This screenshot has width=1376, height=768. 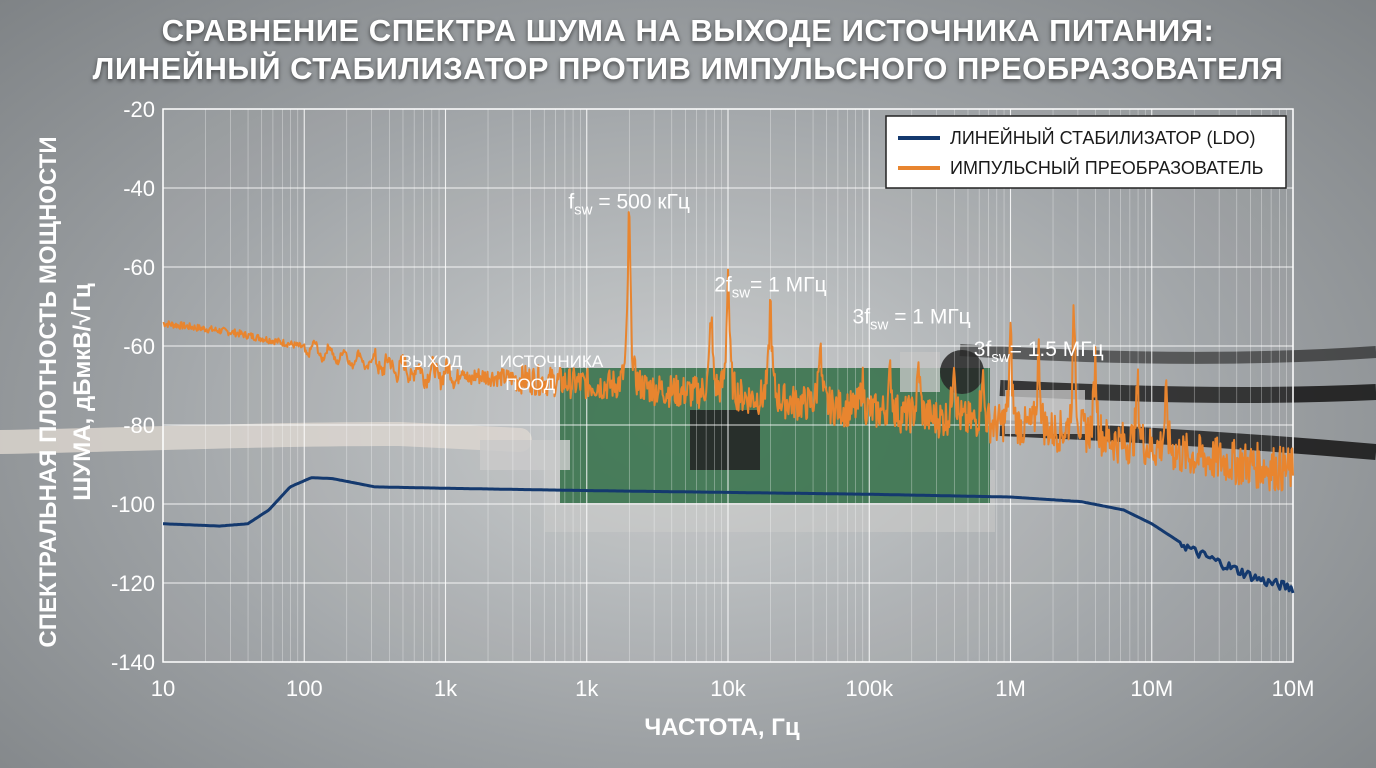 What do you see at coordinates (139, 425) in the screenshot?
I see `y-tick-label: -80` at bounding box center [139, 425].